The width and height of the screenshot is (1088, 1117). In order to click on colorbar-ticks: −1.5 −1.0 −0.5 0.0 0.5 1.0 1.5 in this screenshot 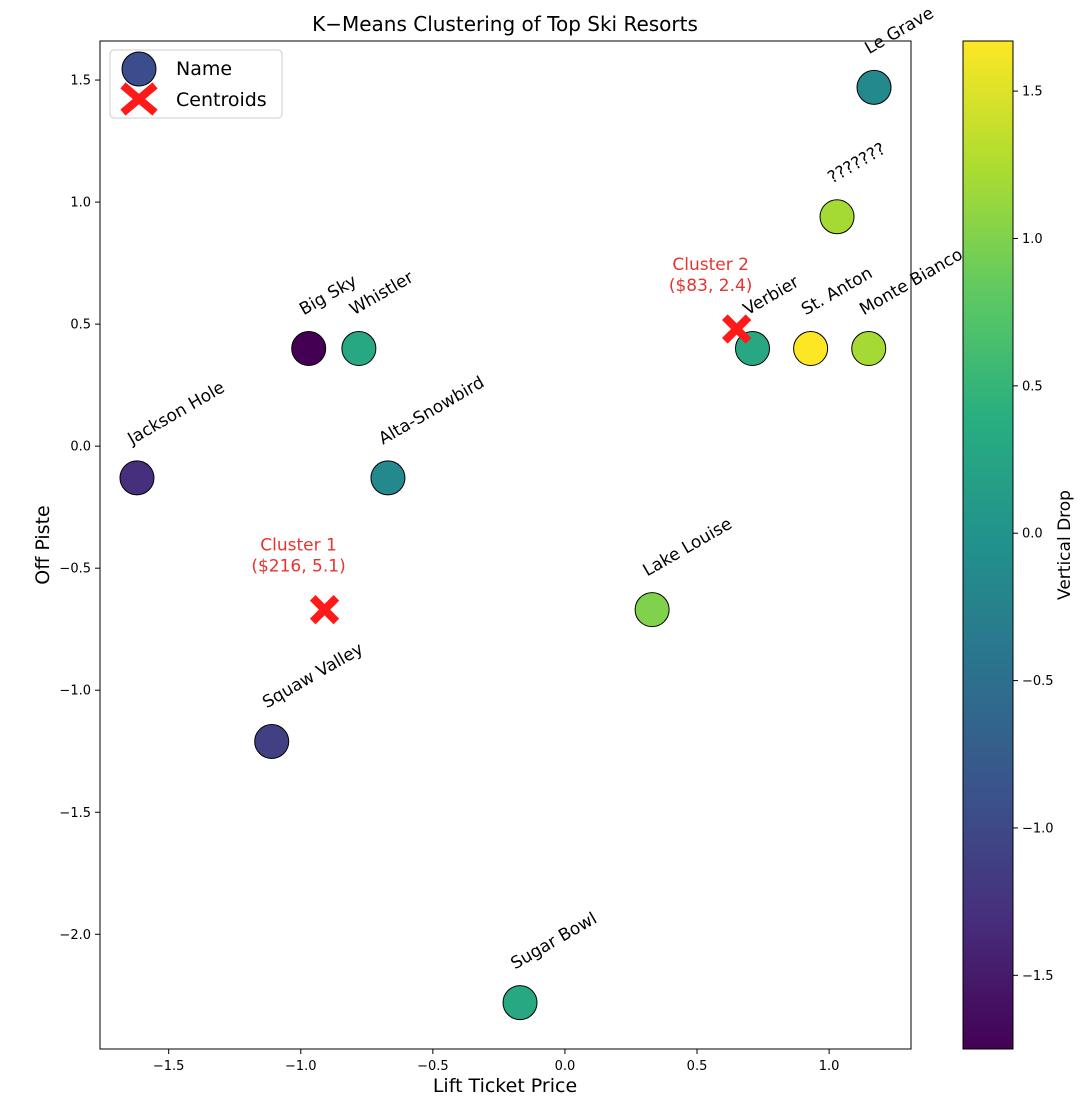, I will do `click(1033, 534)`.